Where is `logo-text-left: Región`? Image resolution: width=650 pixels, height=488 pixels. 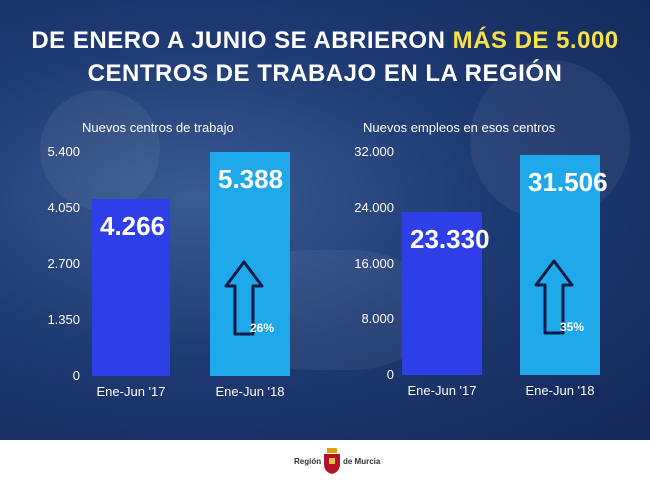 logo-text-left: Región is located at coordinates (308, 461).